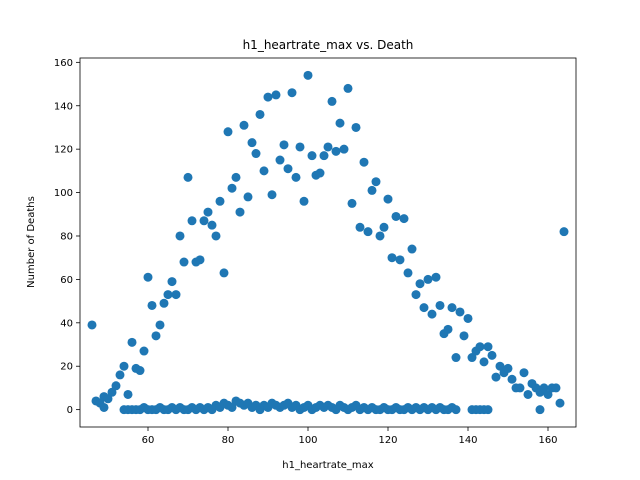  What do you see at coordinates (63, 63) in the screenshot?
I see `y-tick-label: 160` at bounding box center [63, 63].